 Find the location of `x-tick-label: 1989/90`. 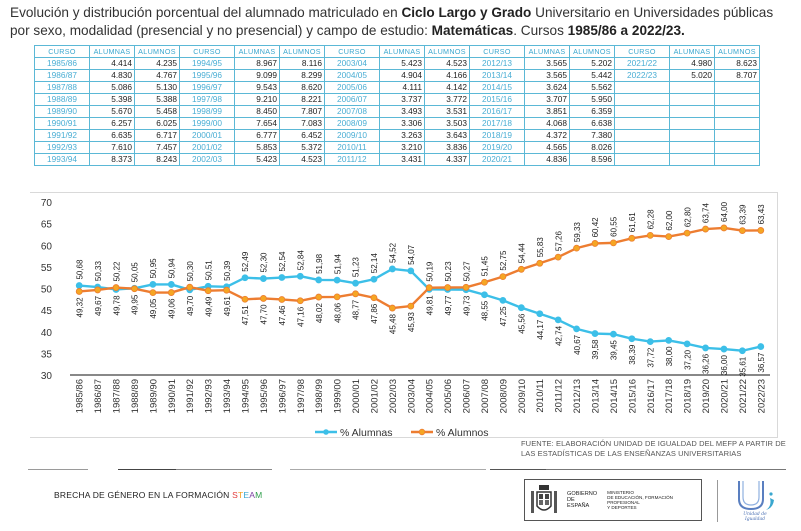

x-tick-label: 1989/90 is located at coordinates (153, 396).